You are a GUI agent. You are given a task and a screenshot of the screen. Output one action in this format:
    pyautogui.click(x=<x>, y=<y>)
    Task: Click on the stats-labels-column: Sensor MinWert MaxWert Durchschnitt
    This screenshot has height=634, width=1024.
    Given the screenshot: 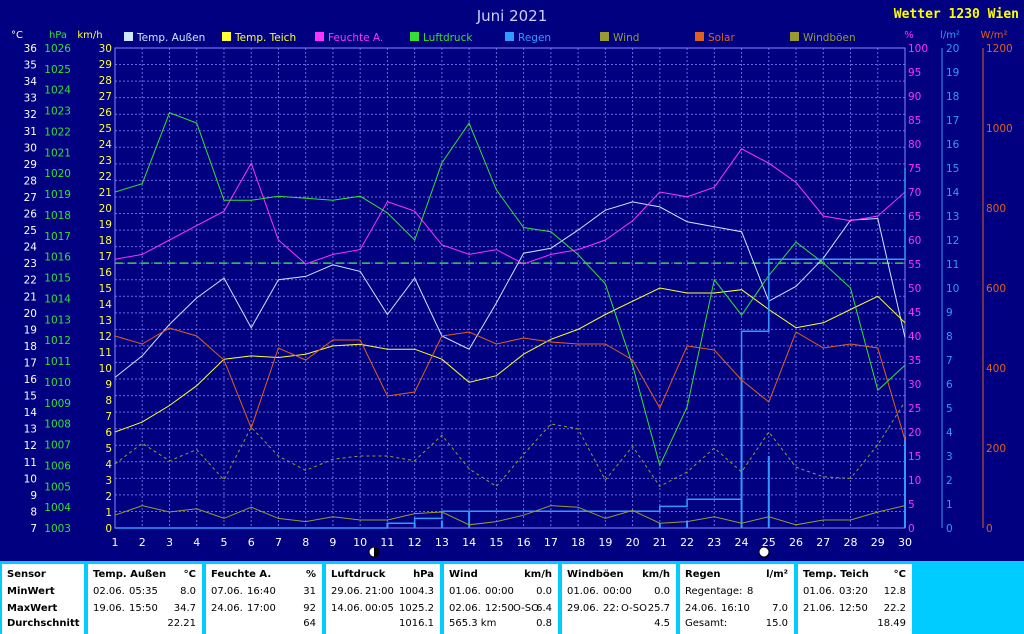 What is the action you would take?
    pyautogui.click(x=43, y=599)
    